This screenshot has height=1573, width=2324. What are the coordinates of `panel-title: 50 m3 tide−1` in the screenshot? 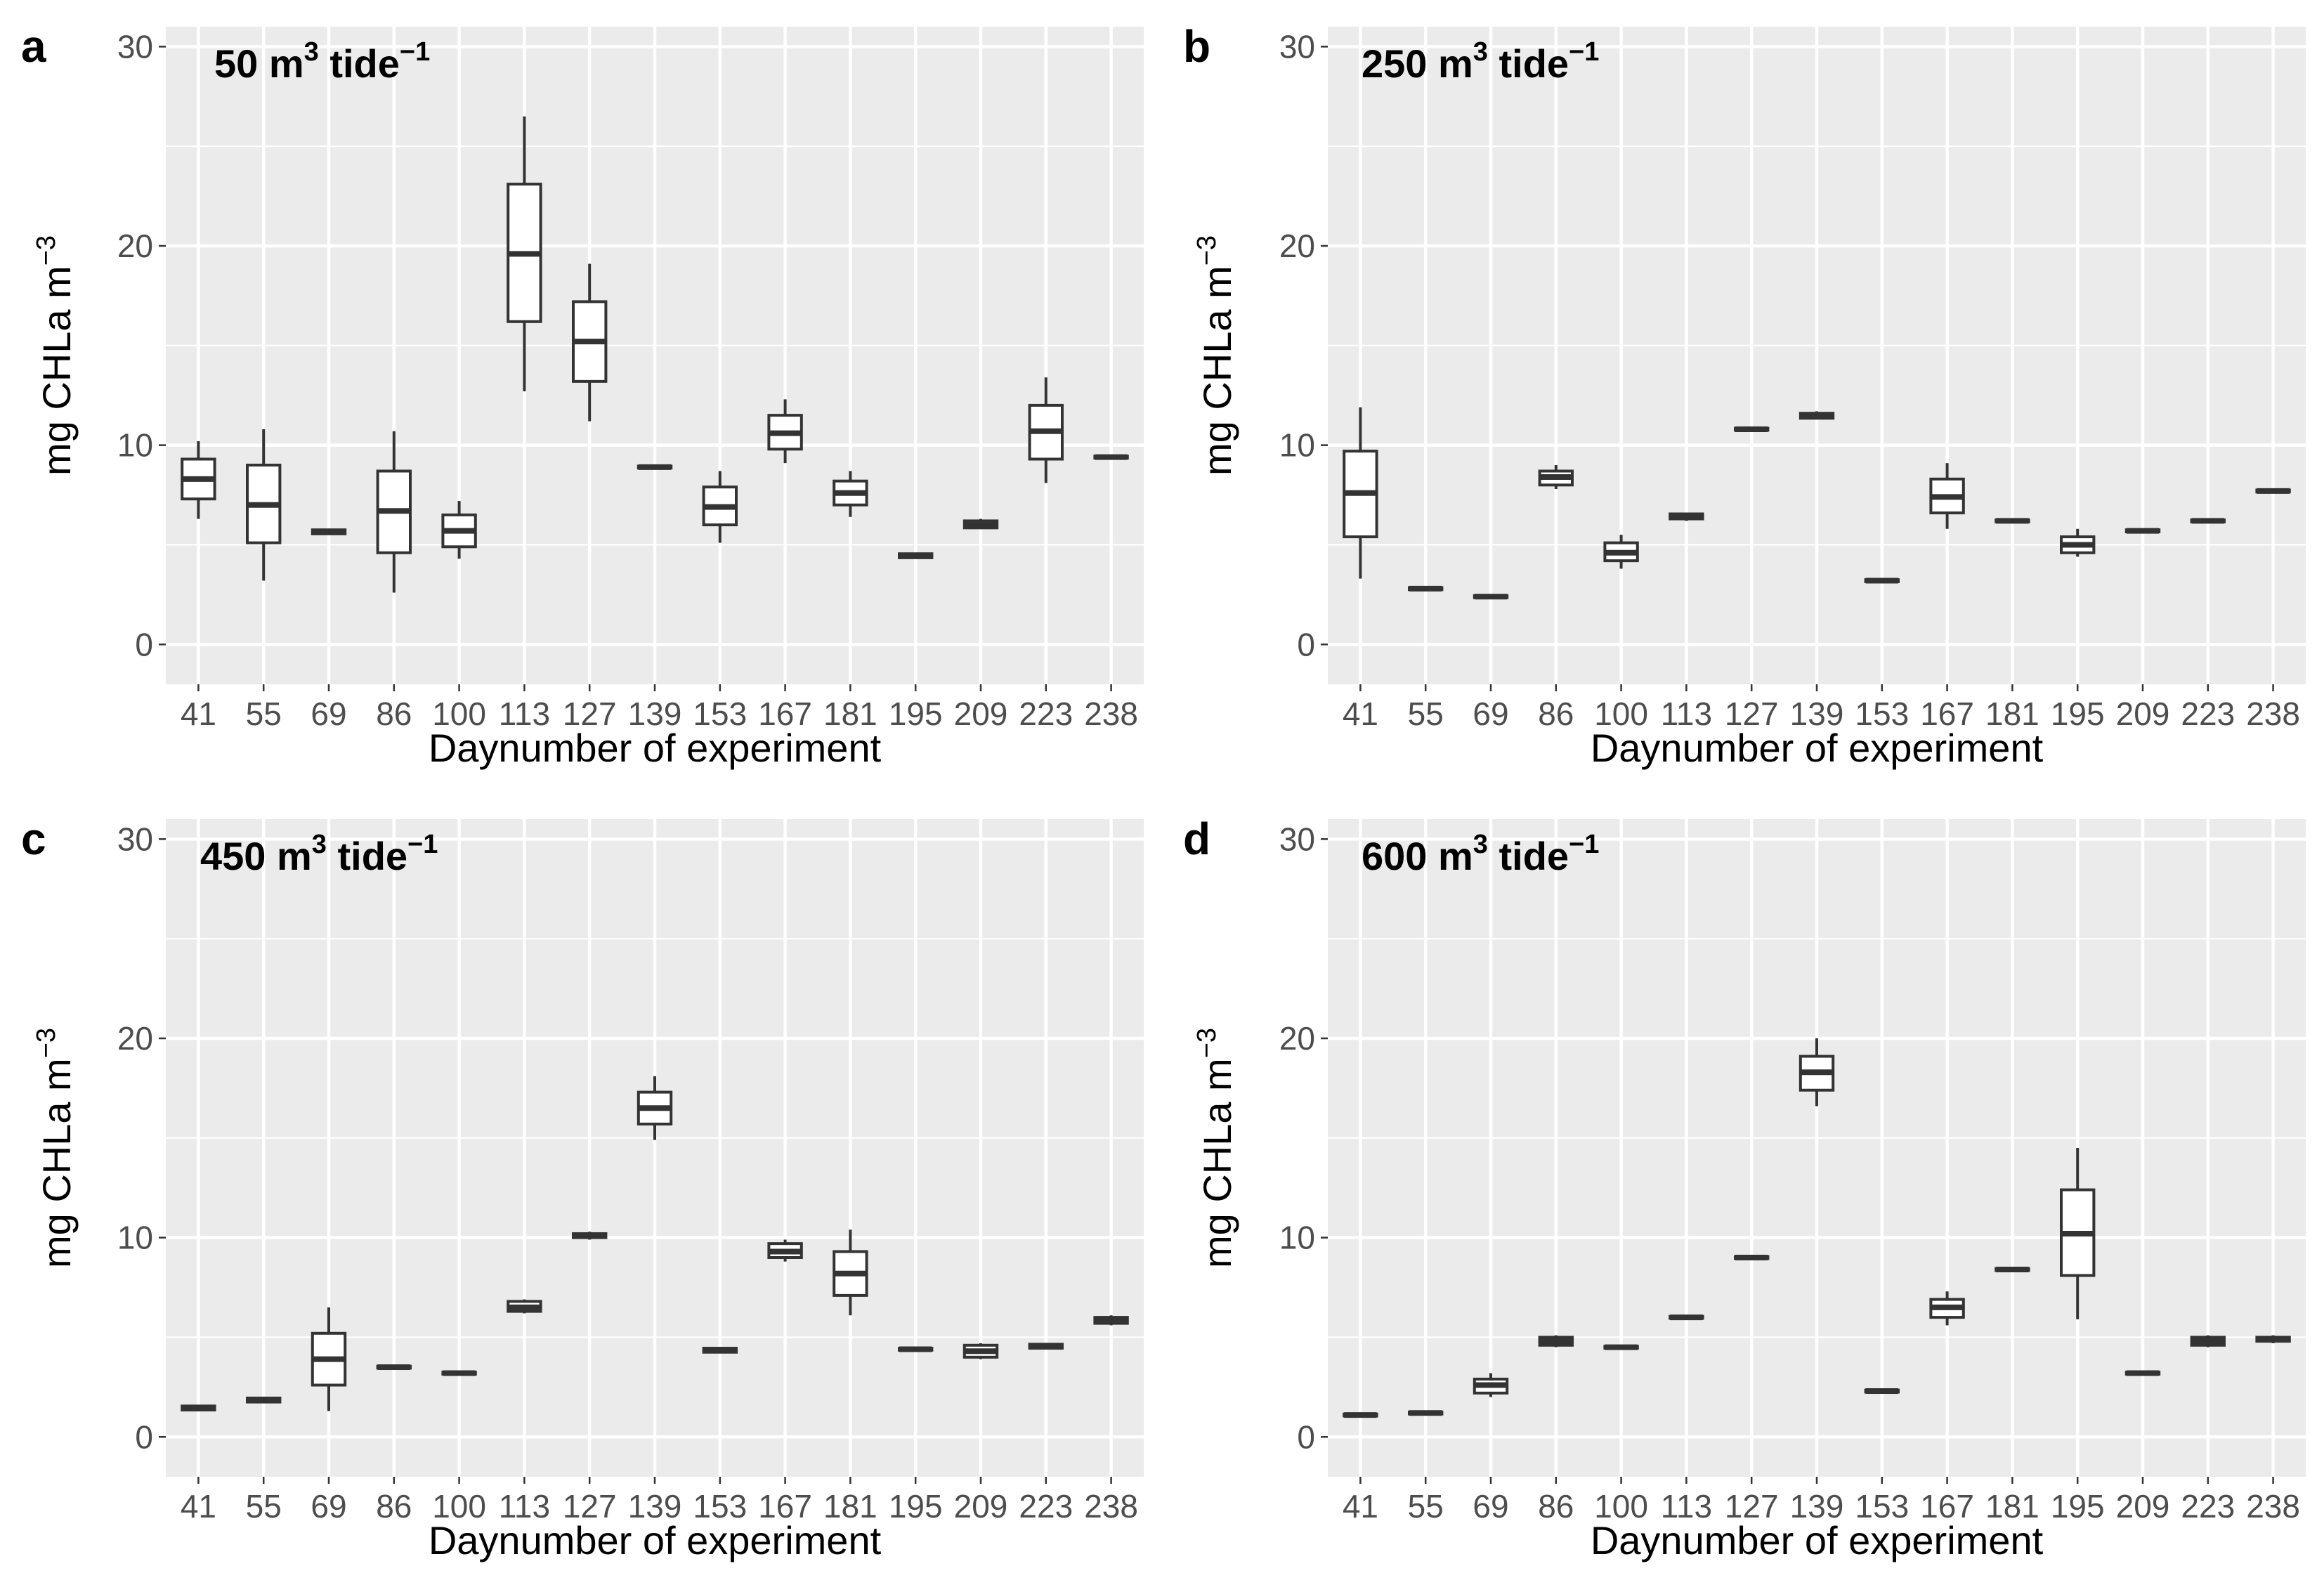 It's located at (322, 62).